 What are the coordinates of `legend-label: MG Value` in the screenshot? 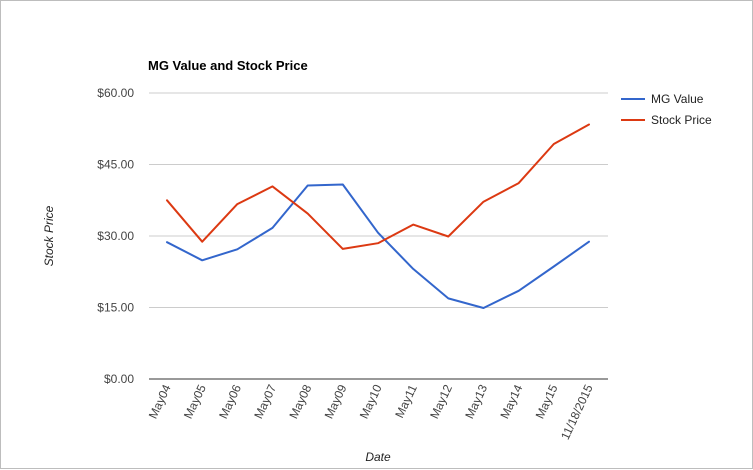 It's located at (677, 99).